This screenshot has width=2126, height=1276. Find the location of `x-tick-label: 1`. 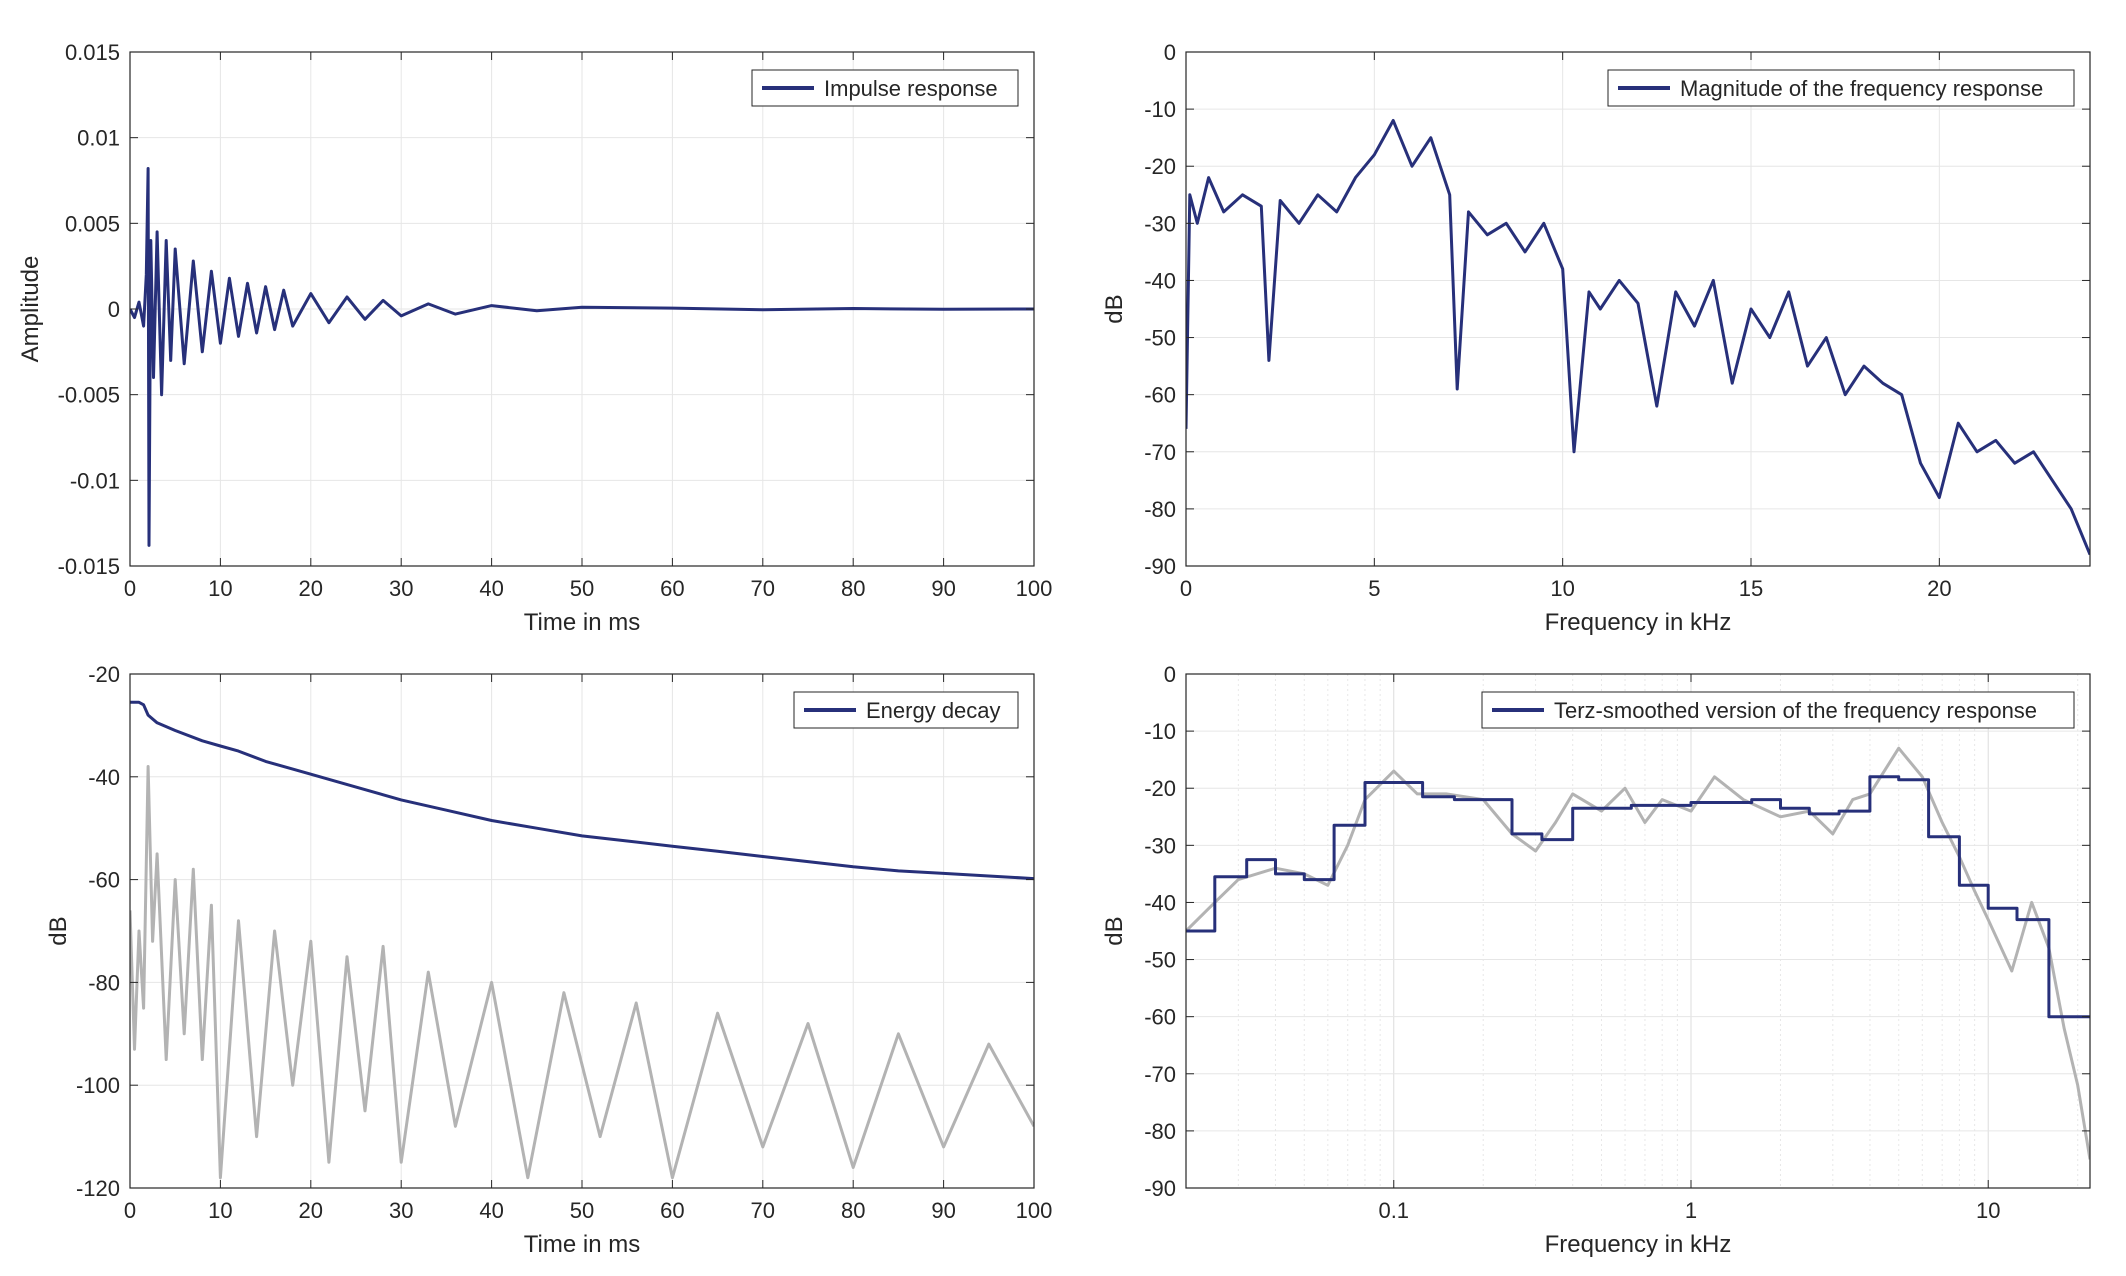

x-tick-label: 1 is located at coordinates (1691, 1210).